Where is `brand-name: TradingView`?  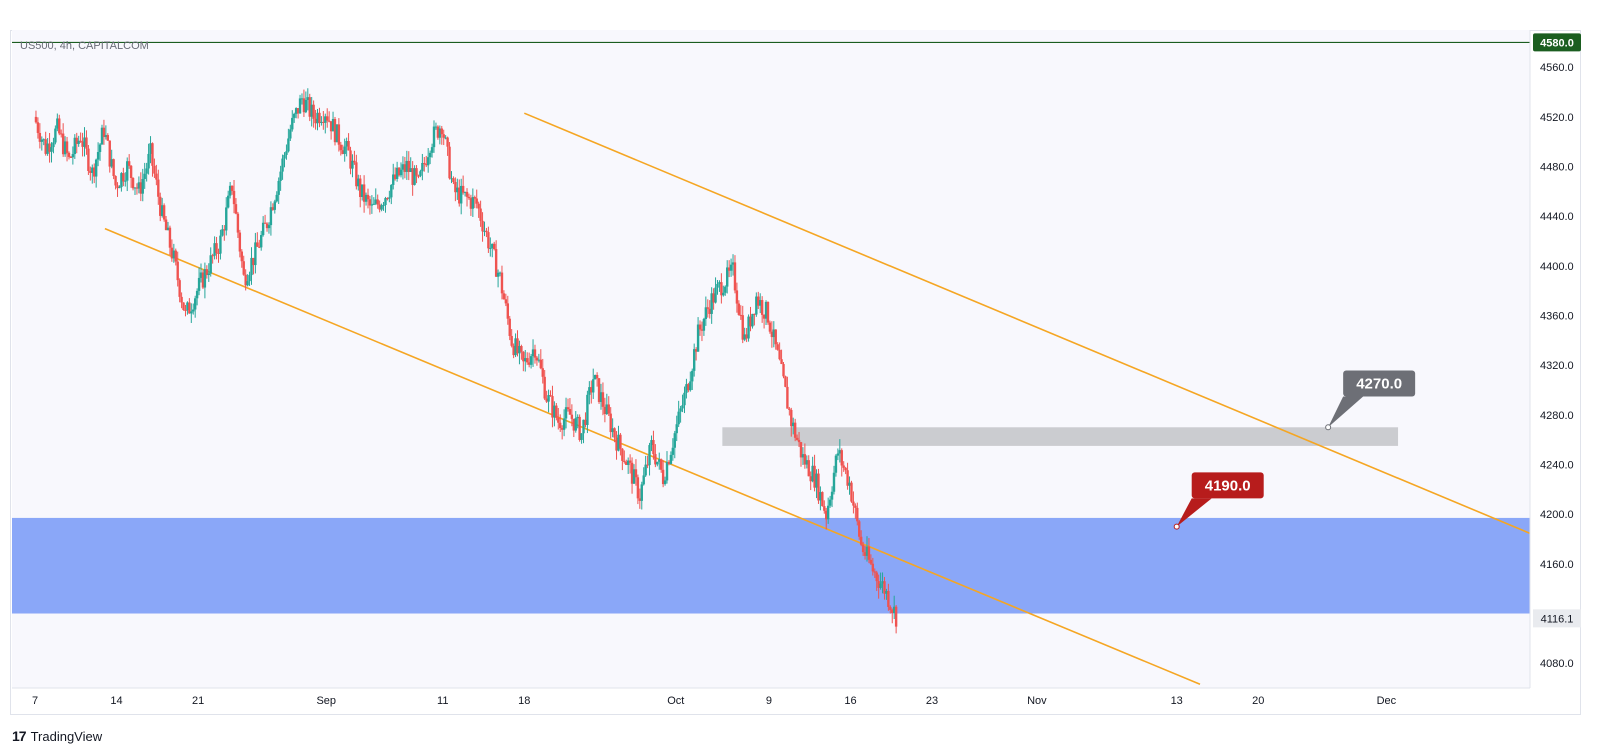 brand-name: TradingView is located at coordinates (66, 736).